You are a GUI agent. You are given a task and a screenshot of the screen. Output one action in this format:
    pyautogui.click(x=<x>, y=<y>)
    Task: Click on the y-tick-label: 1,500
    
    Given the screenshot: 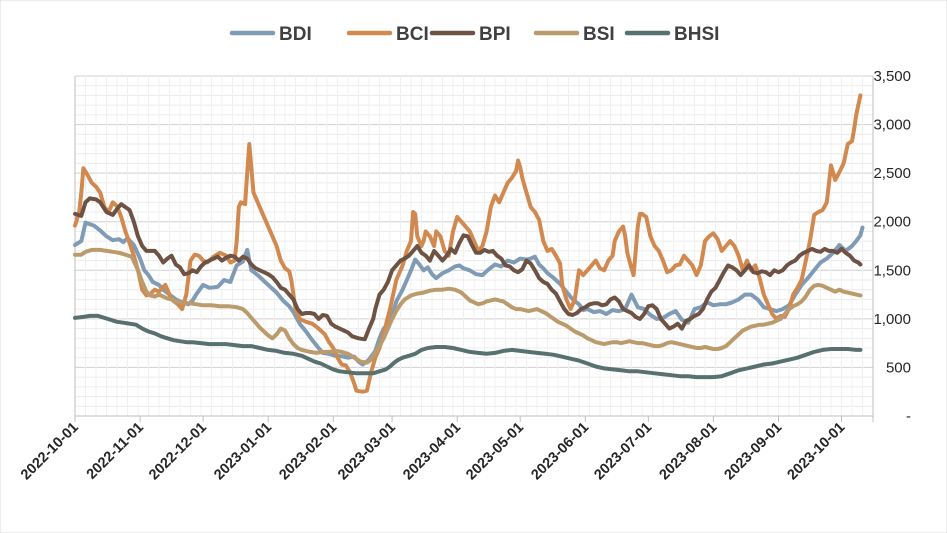 What is the action you would take?
    pyautogui.click(x=892, y=270)
    